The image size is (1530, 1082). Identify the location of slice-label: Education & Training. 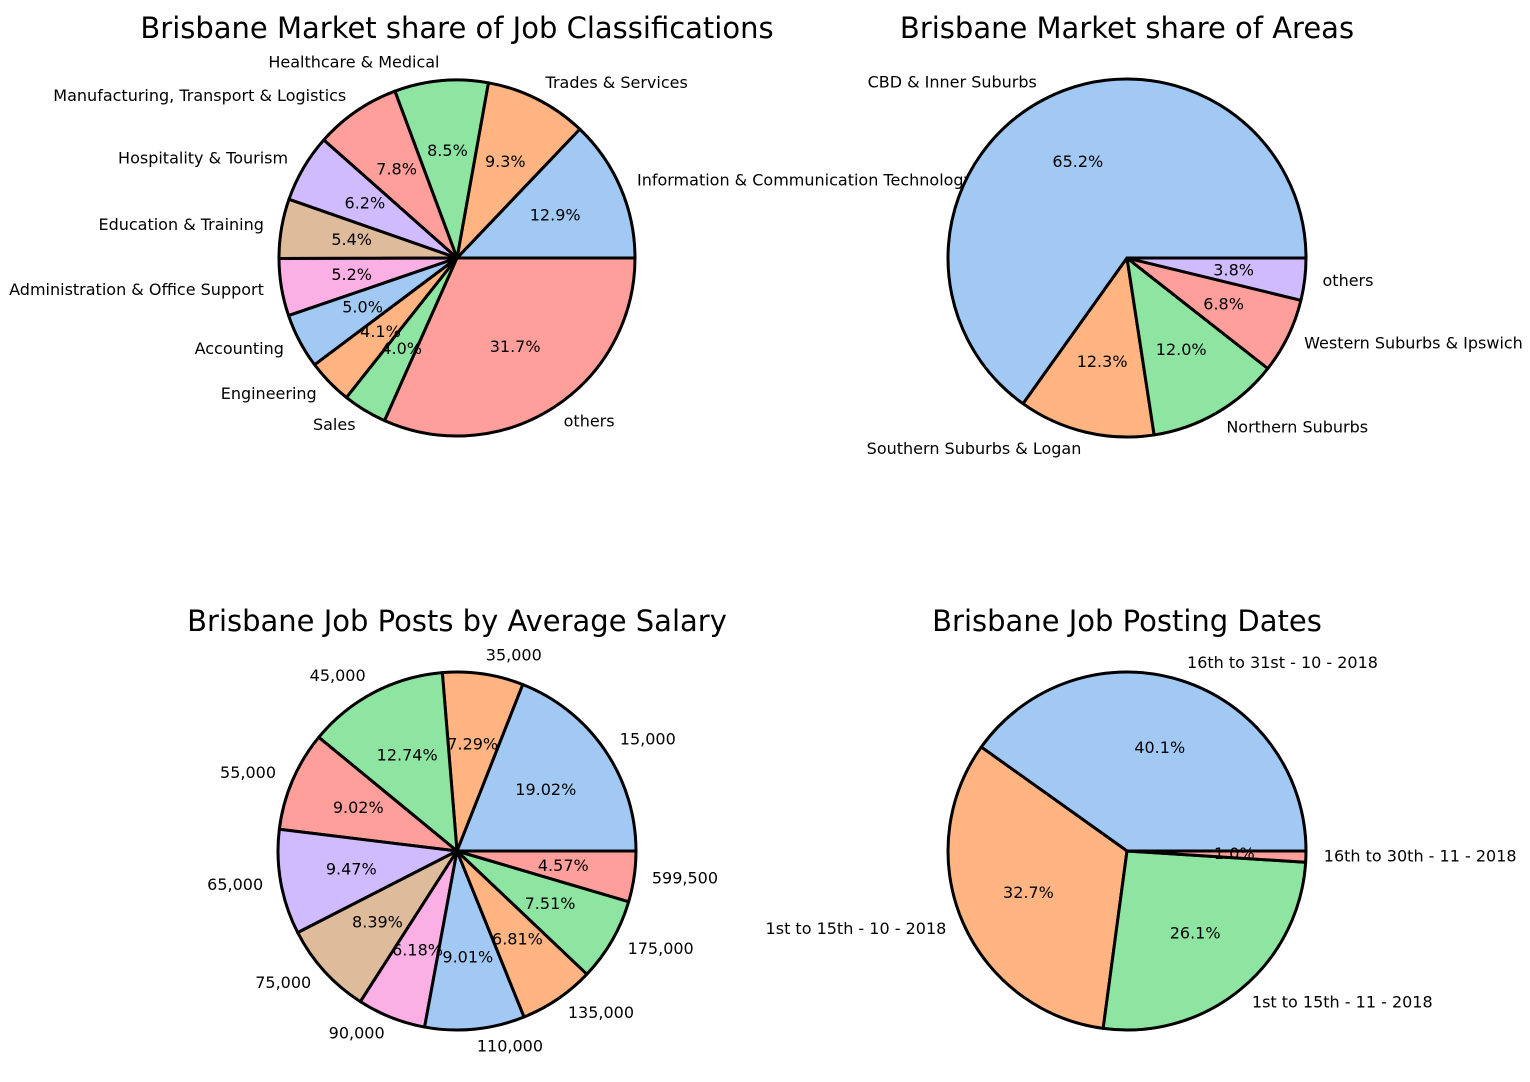
(180, 224).